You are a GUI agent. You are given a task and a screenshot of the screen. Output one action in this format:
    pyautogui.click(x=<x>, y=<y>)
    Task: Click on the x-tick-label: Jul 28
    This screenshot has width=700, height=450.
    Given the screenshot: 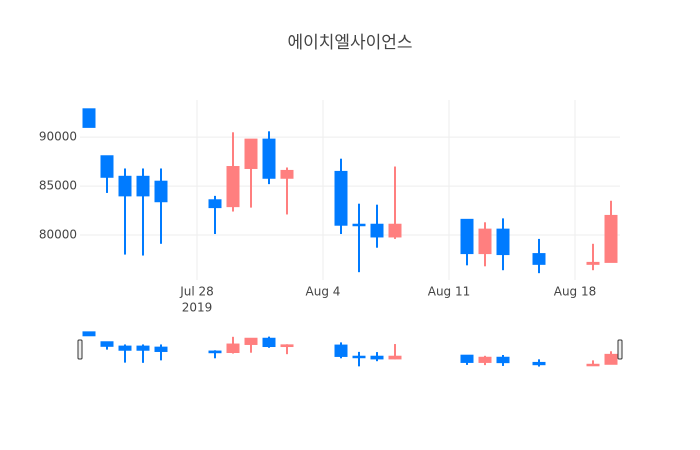 What is the action you would take?
    pyautogui.click(x=196, y=292)
    